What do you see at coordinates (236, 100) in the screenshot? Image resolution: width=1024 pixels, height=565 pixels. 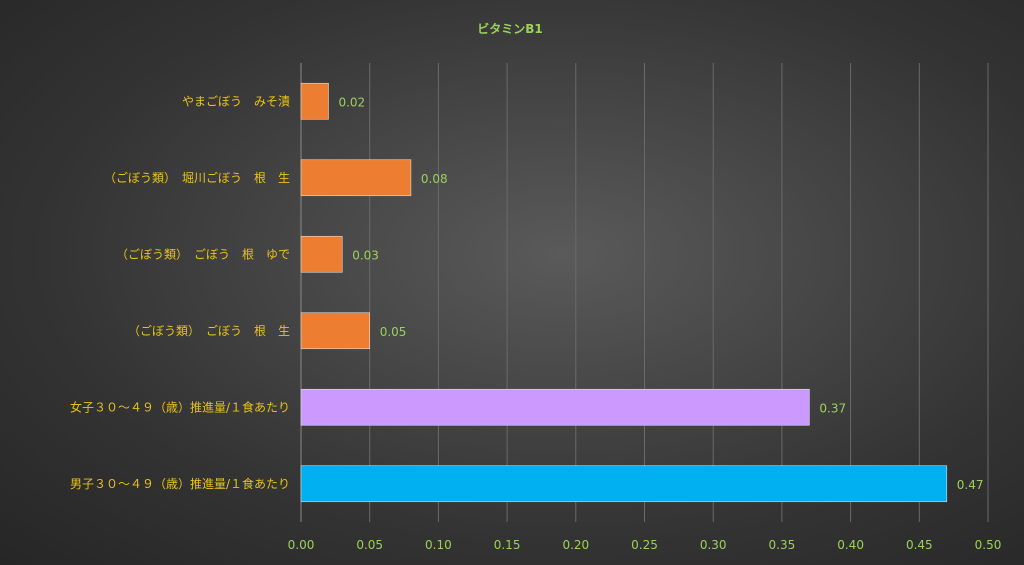 I see `category-label: やまごぼう みそ漬` at bounding box center [236, 100].